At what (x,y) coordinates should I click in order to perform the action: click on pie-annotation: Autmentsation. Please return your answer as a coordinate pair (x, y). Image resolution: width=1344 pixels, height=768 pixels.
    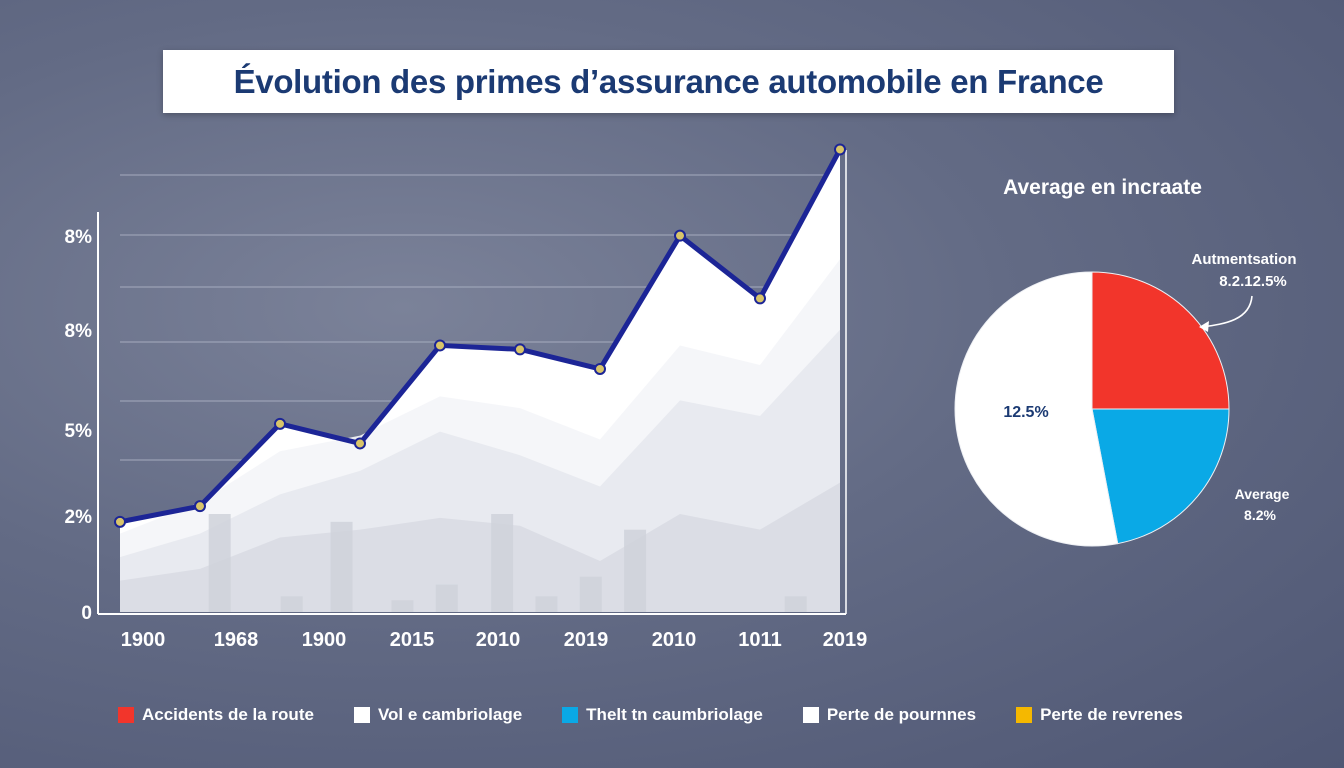
    Looking at the image, I should click on (1244, 259).